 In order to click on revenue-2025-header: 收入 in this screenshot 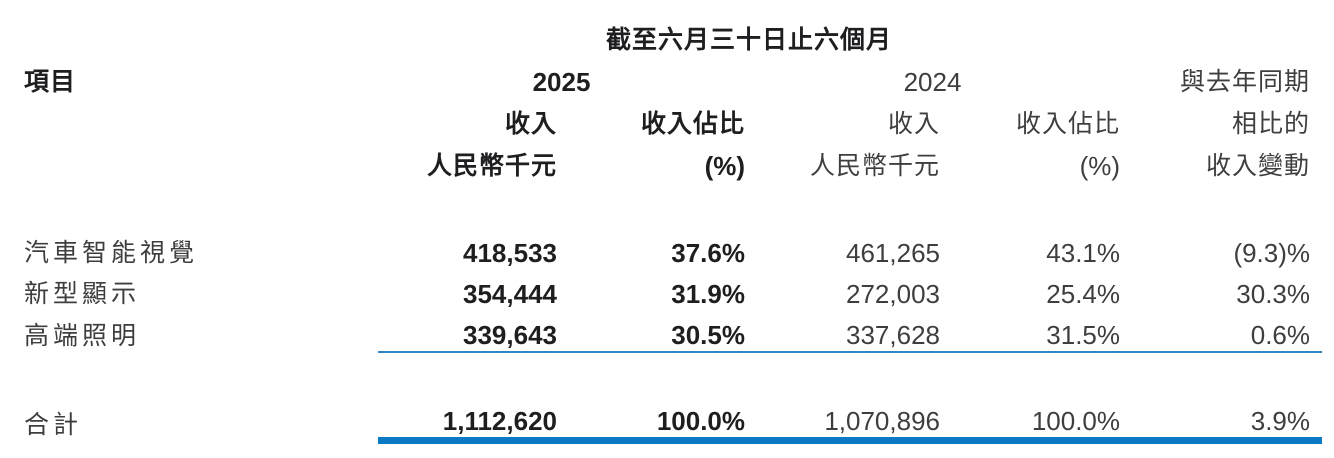, I will do `click(530, 124)`.